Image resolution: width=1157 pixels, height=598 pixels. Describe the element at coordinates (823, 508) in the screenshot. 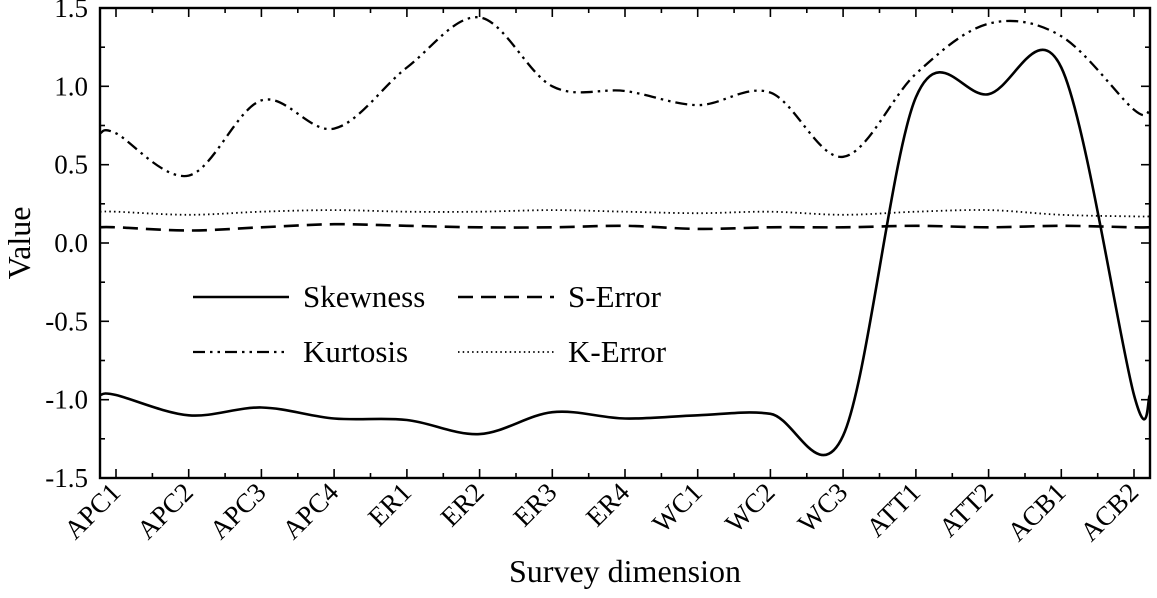

I see `x-tick-label: WC3` at that location.